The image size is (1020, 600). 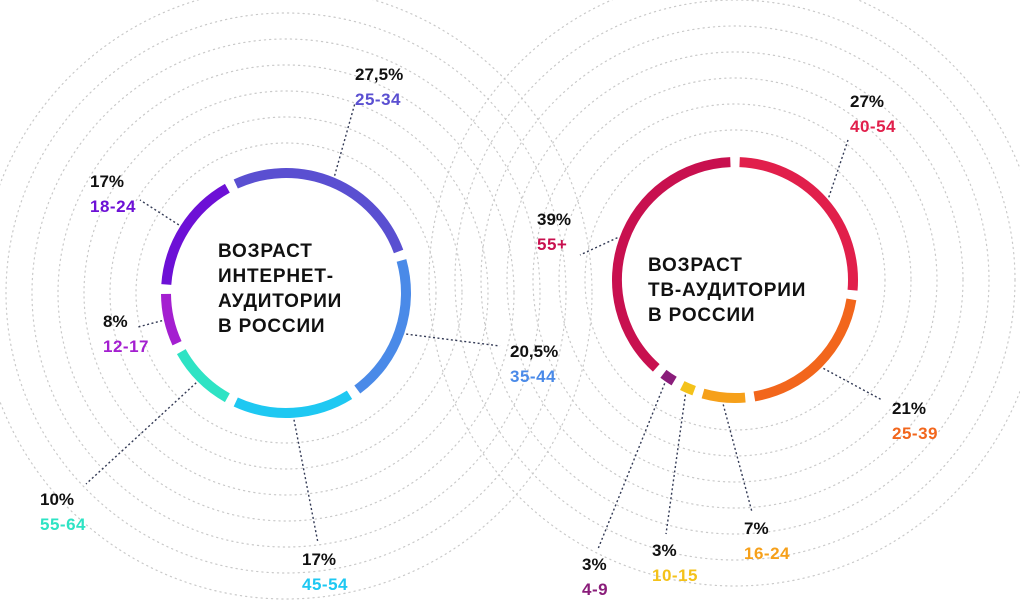 I want to click on internet-donut-title: ВОЗРАСТ ИНТЕРНЕТ- АУДИТОРИИ В РОССИИ, so click(x=283, y=289).